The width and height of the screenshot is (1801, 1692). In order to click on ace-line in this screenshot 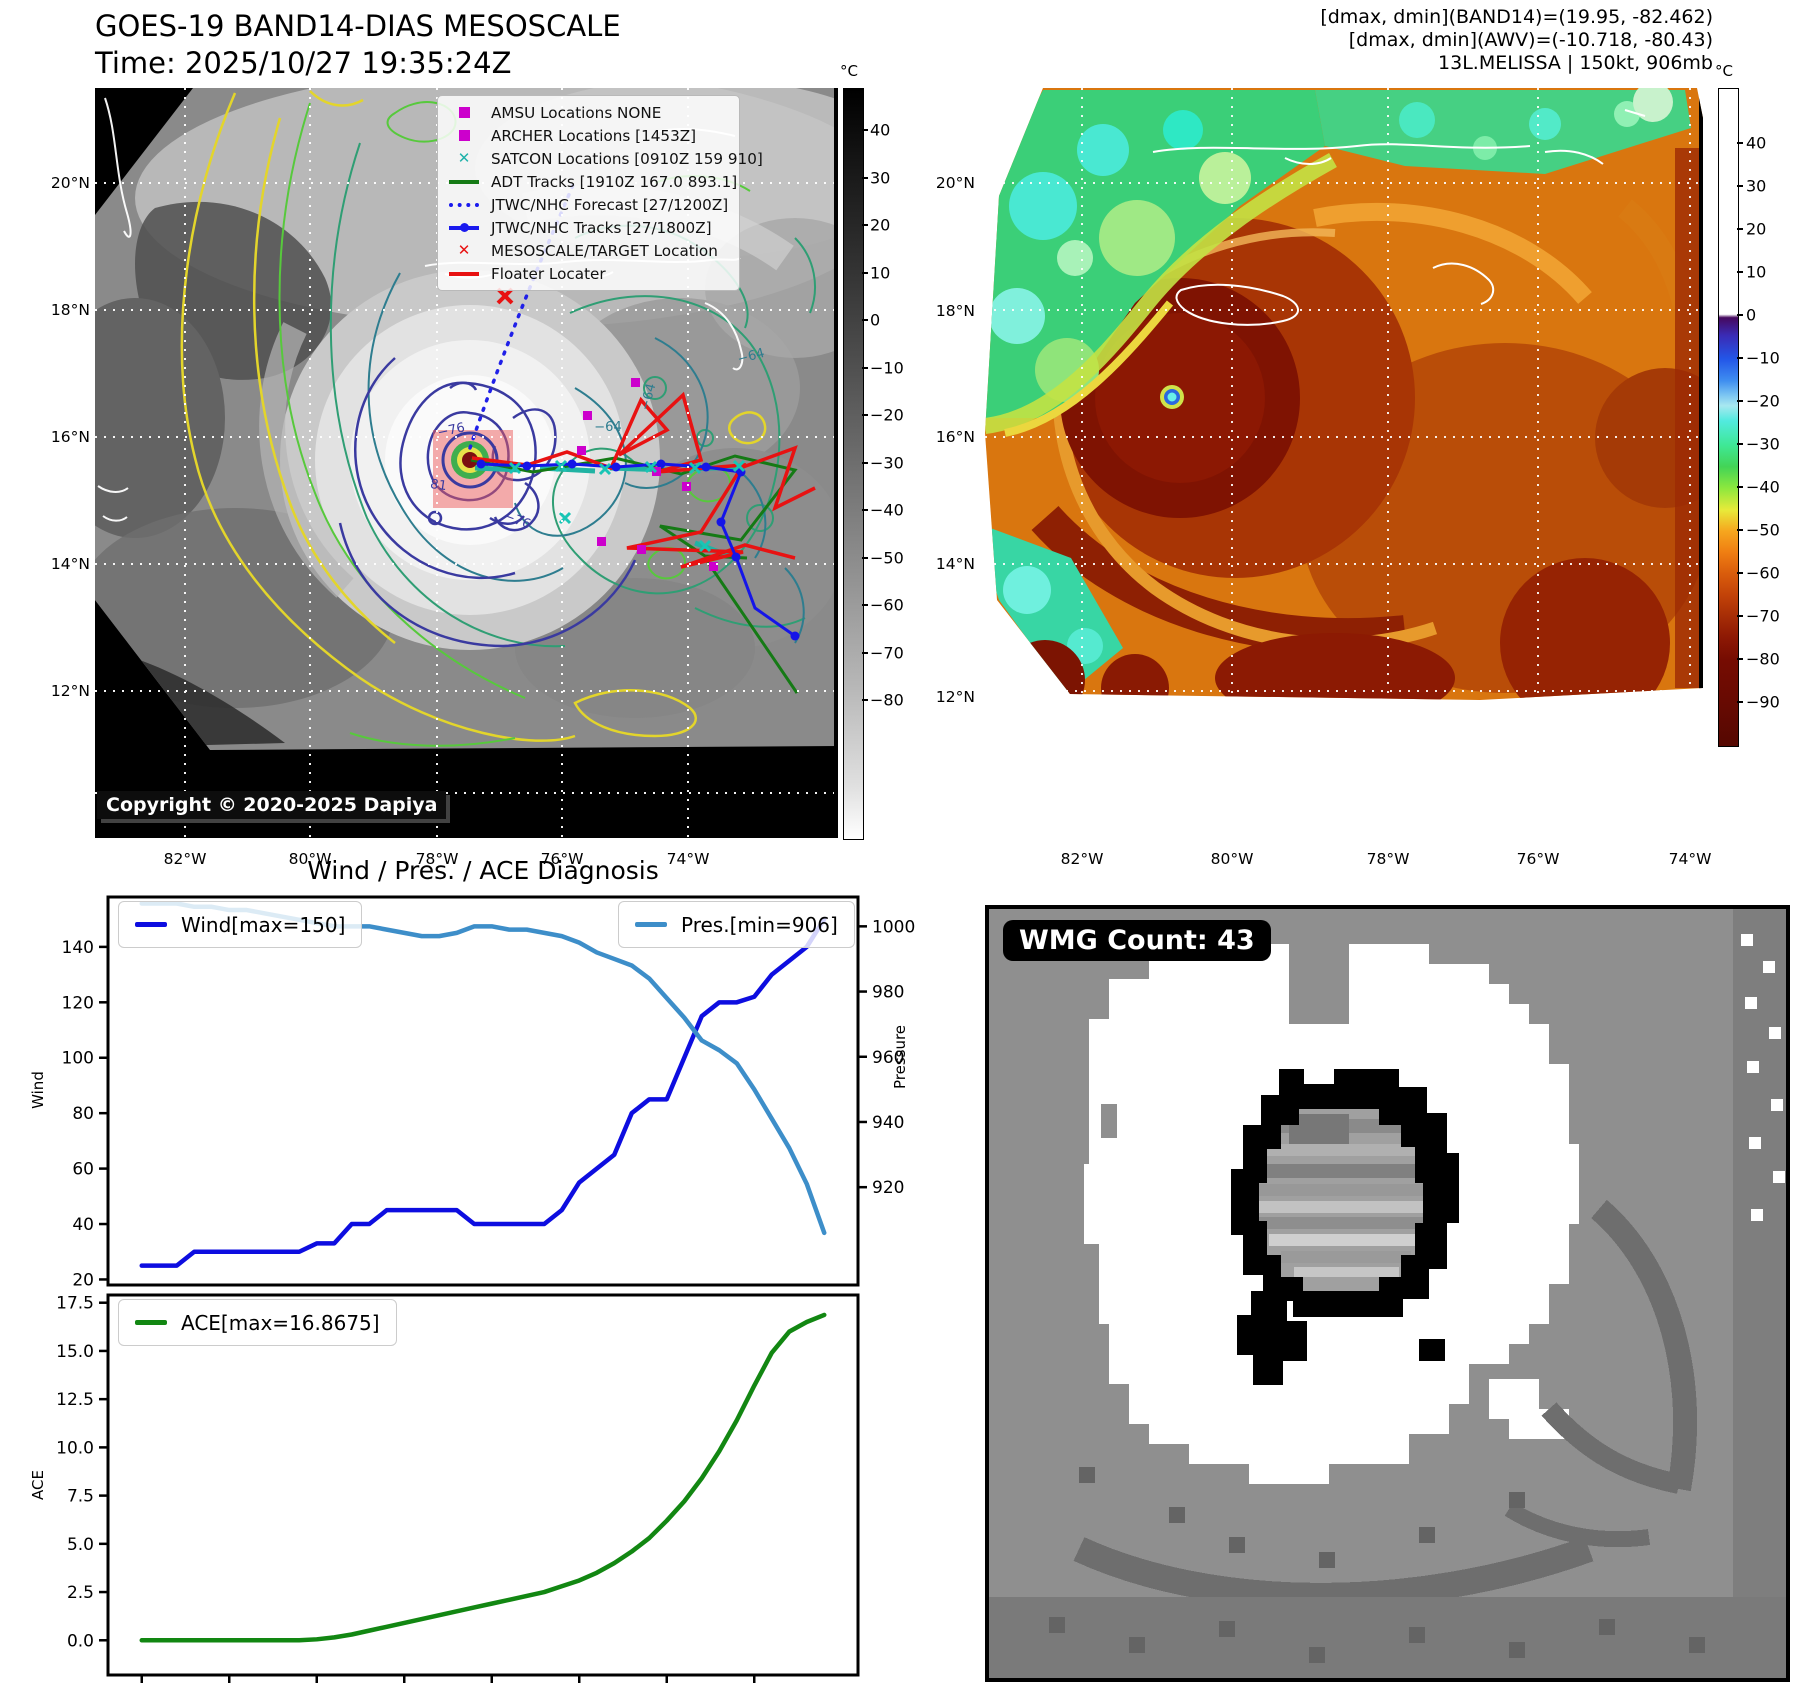, I will do `click(483, 1477)`.